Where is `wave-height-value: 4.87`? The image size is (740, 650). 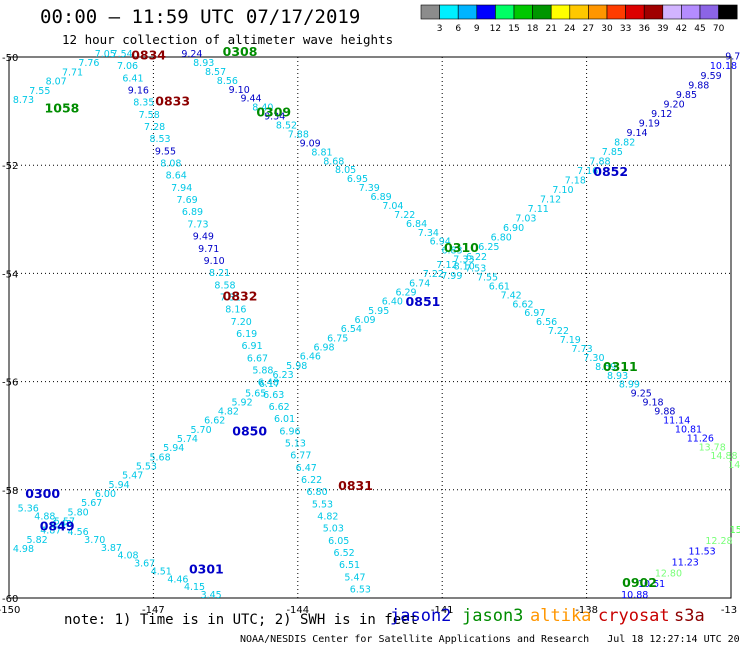
wave-height-value: 4.87 is located at coordinates (50, 531).